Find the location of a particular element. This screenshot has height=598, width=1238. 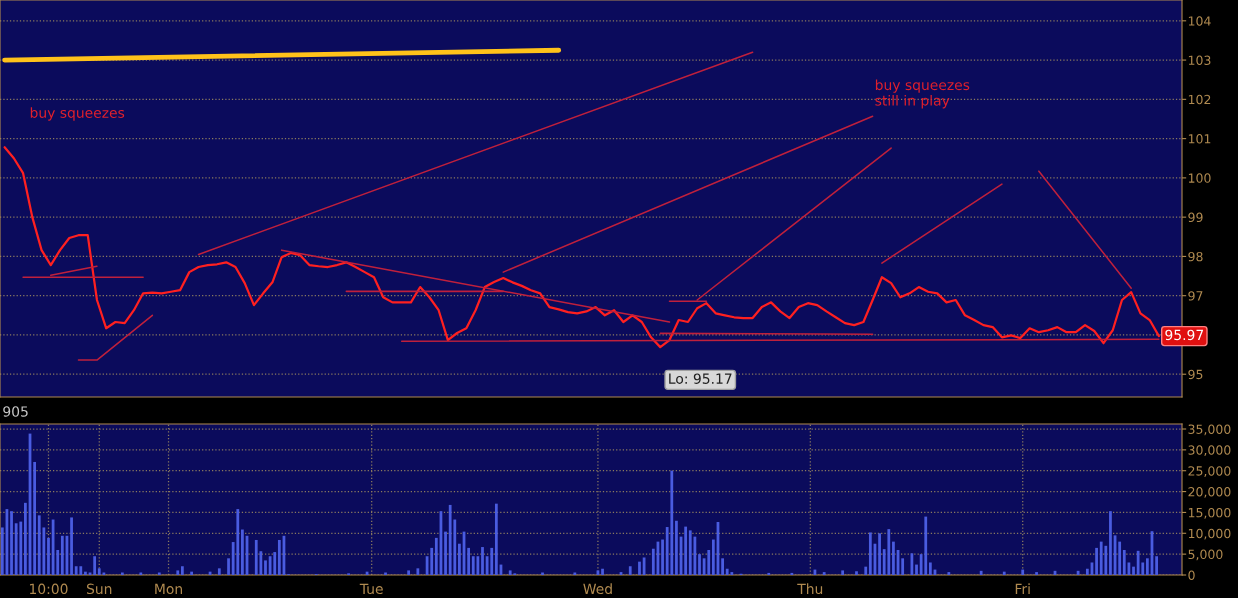

y-tick-label: 100 is located at coordinates (1199, 178).